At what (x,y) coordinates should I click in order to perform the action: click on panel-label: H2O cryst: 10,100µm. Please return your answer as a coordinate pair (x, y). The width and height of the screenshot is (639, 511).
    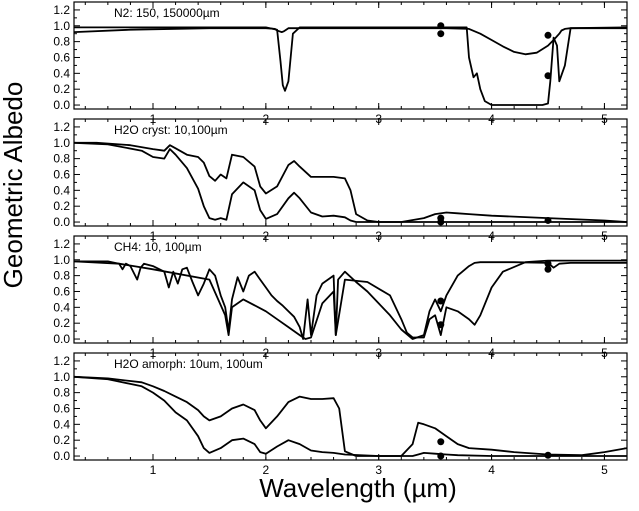
    Looking at the image, I should click on (171, 130).